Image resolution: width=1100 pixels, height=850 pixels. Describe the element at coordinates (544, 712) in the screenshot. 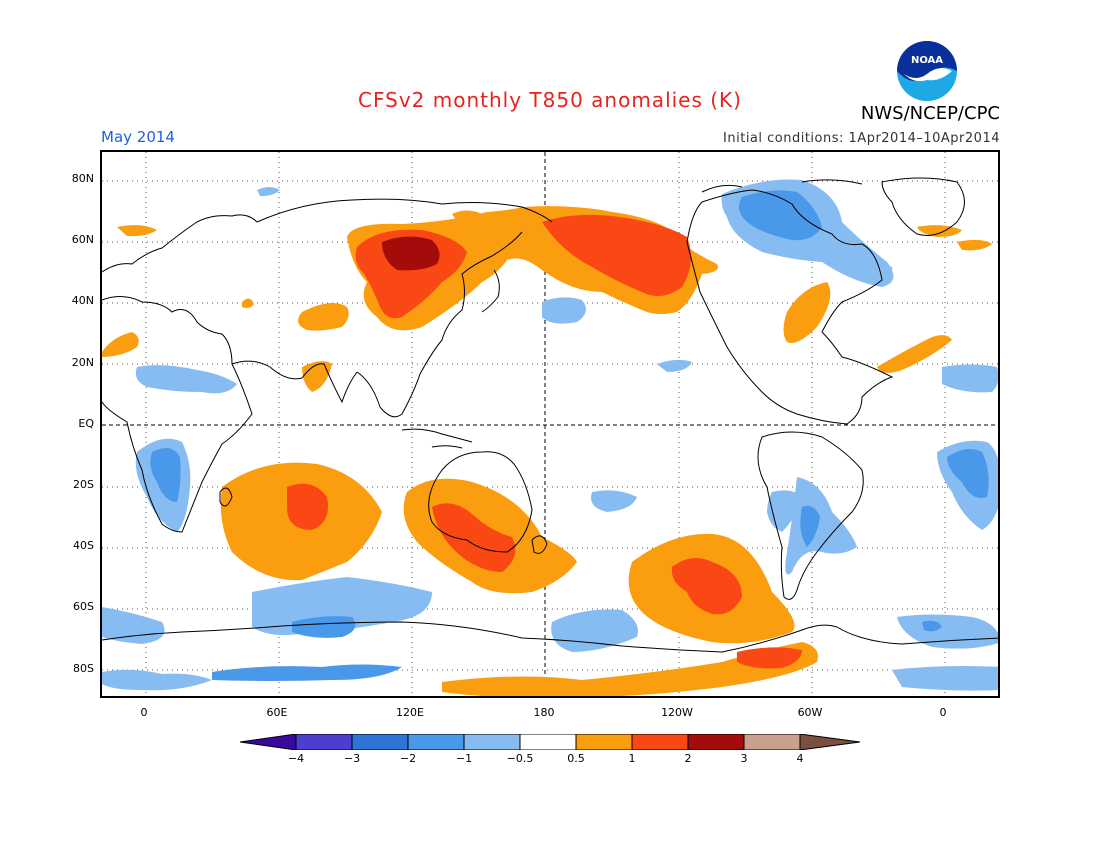

I see `lon-label-180: 180` at that location.